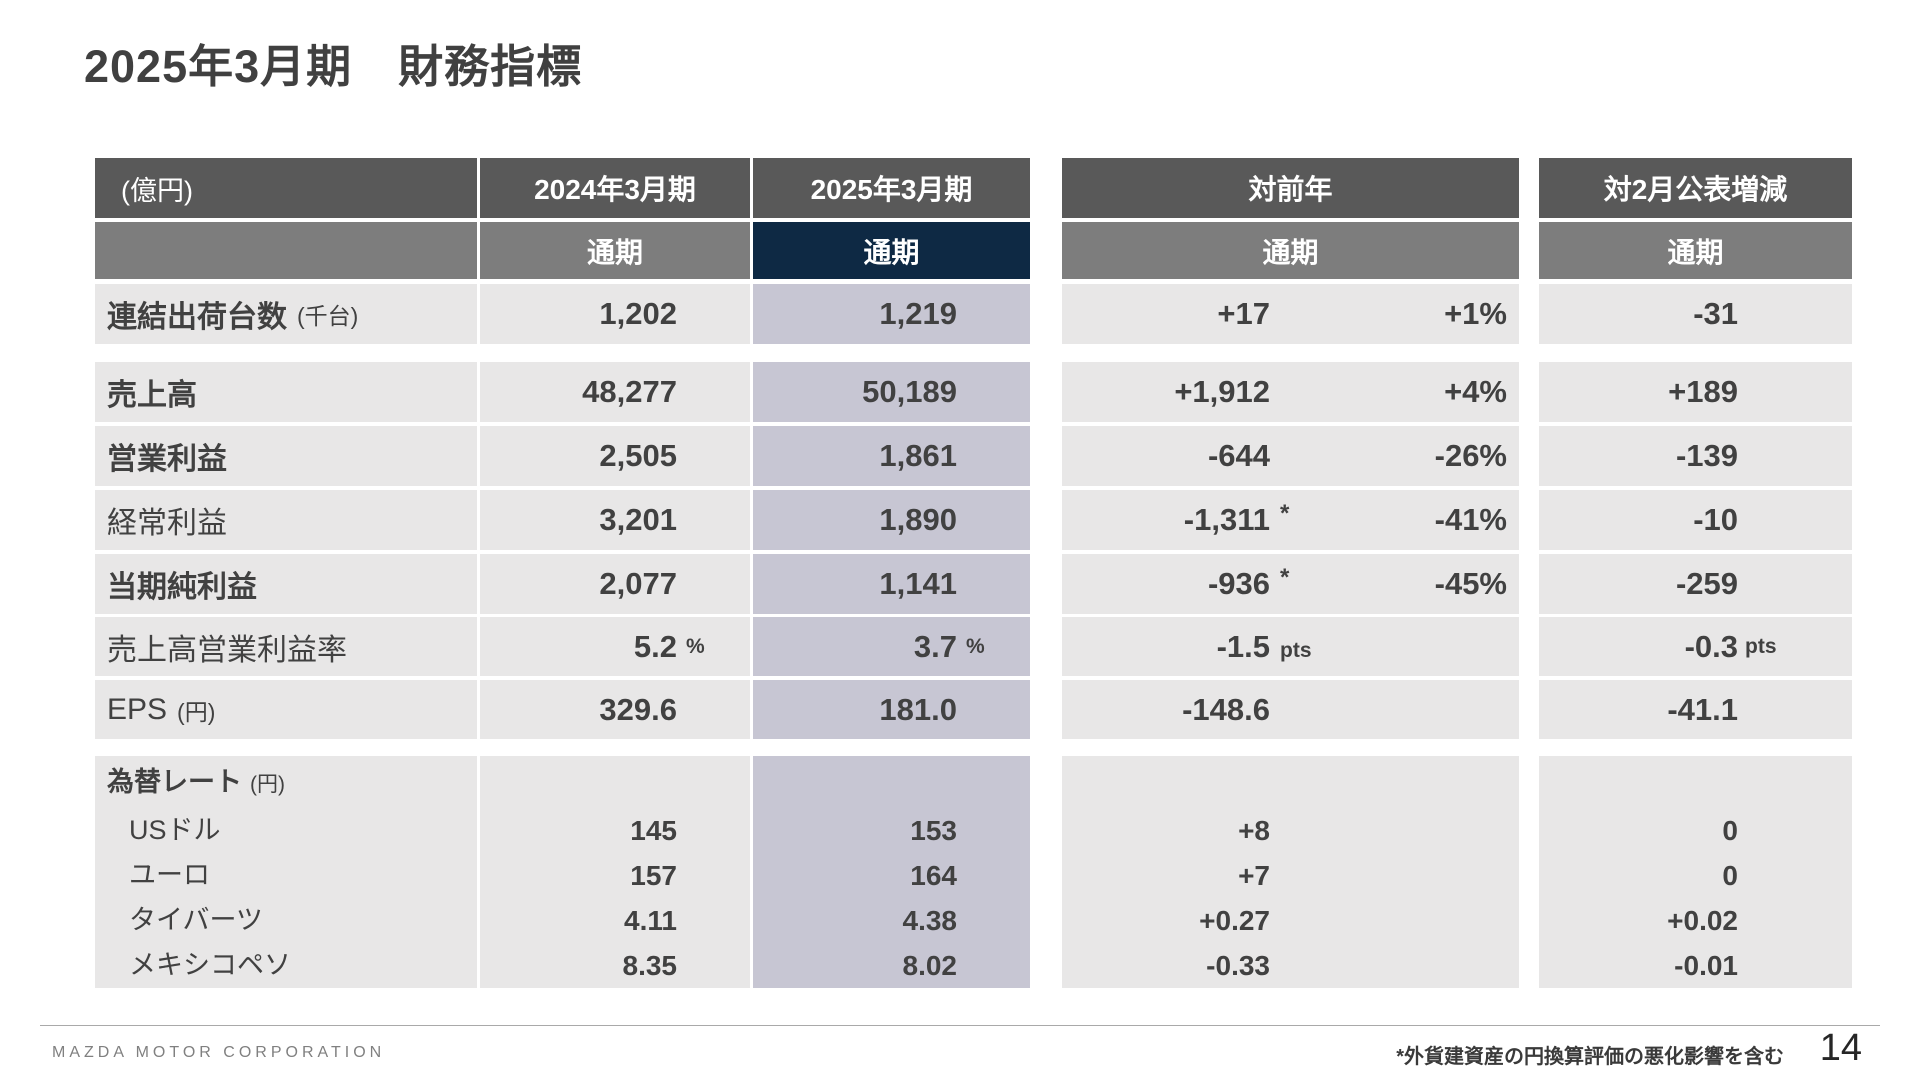  Describe the element at coordinates (1290, 872) in the screenshot. I see `fx-cell-yoy: +8 +7 +0.27 -0.33` at that location.